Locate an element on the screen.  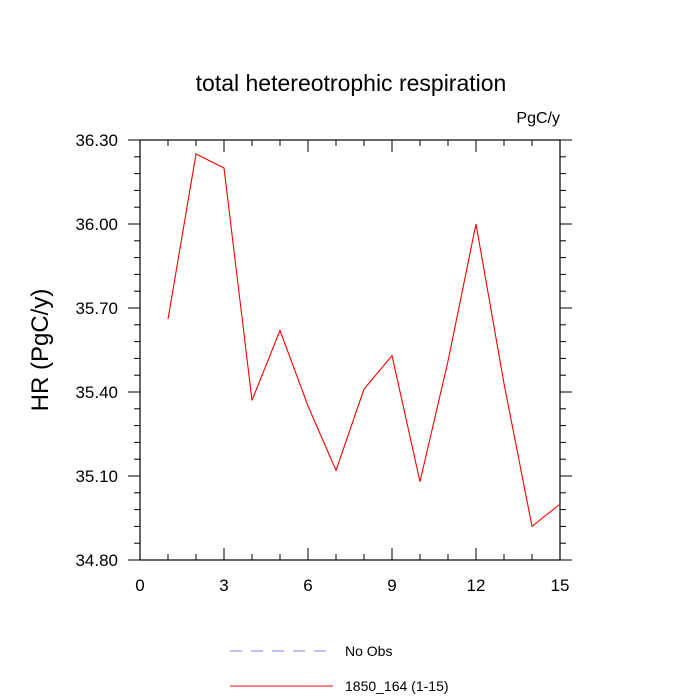
y-tick-label: 34.80 is located at coordinates (96, 560).